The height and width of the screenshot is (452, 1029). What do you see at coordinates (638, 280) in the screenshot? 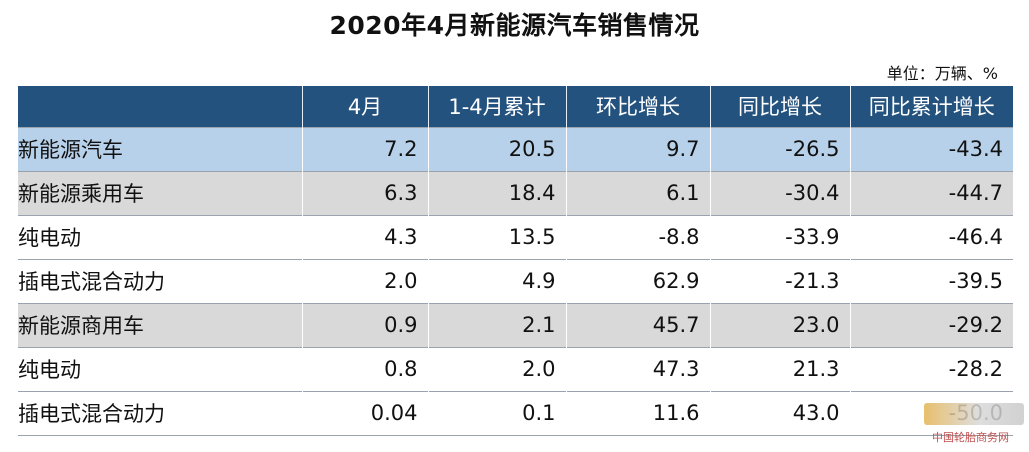
I see `table-cell: 62.9` at bounding box center [638, 280].